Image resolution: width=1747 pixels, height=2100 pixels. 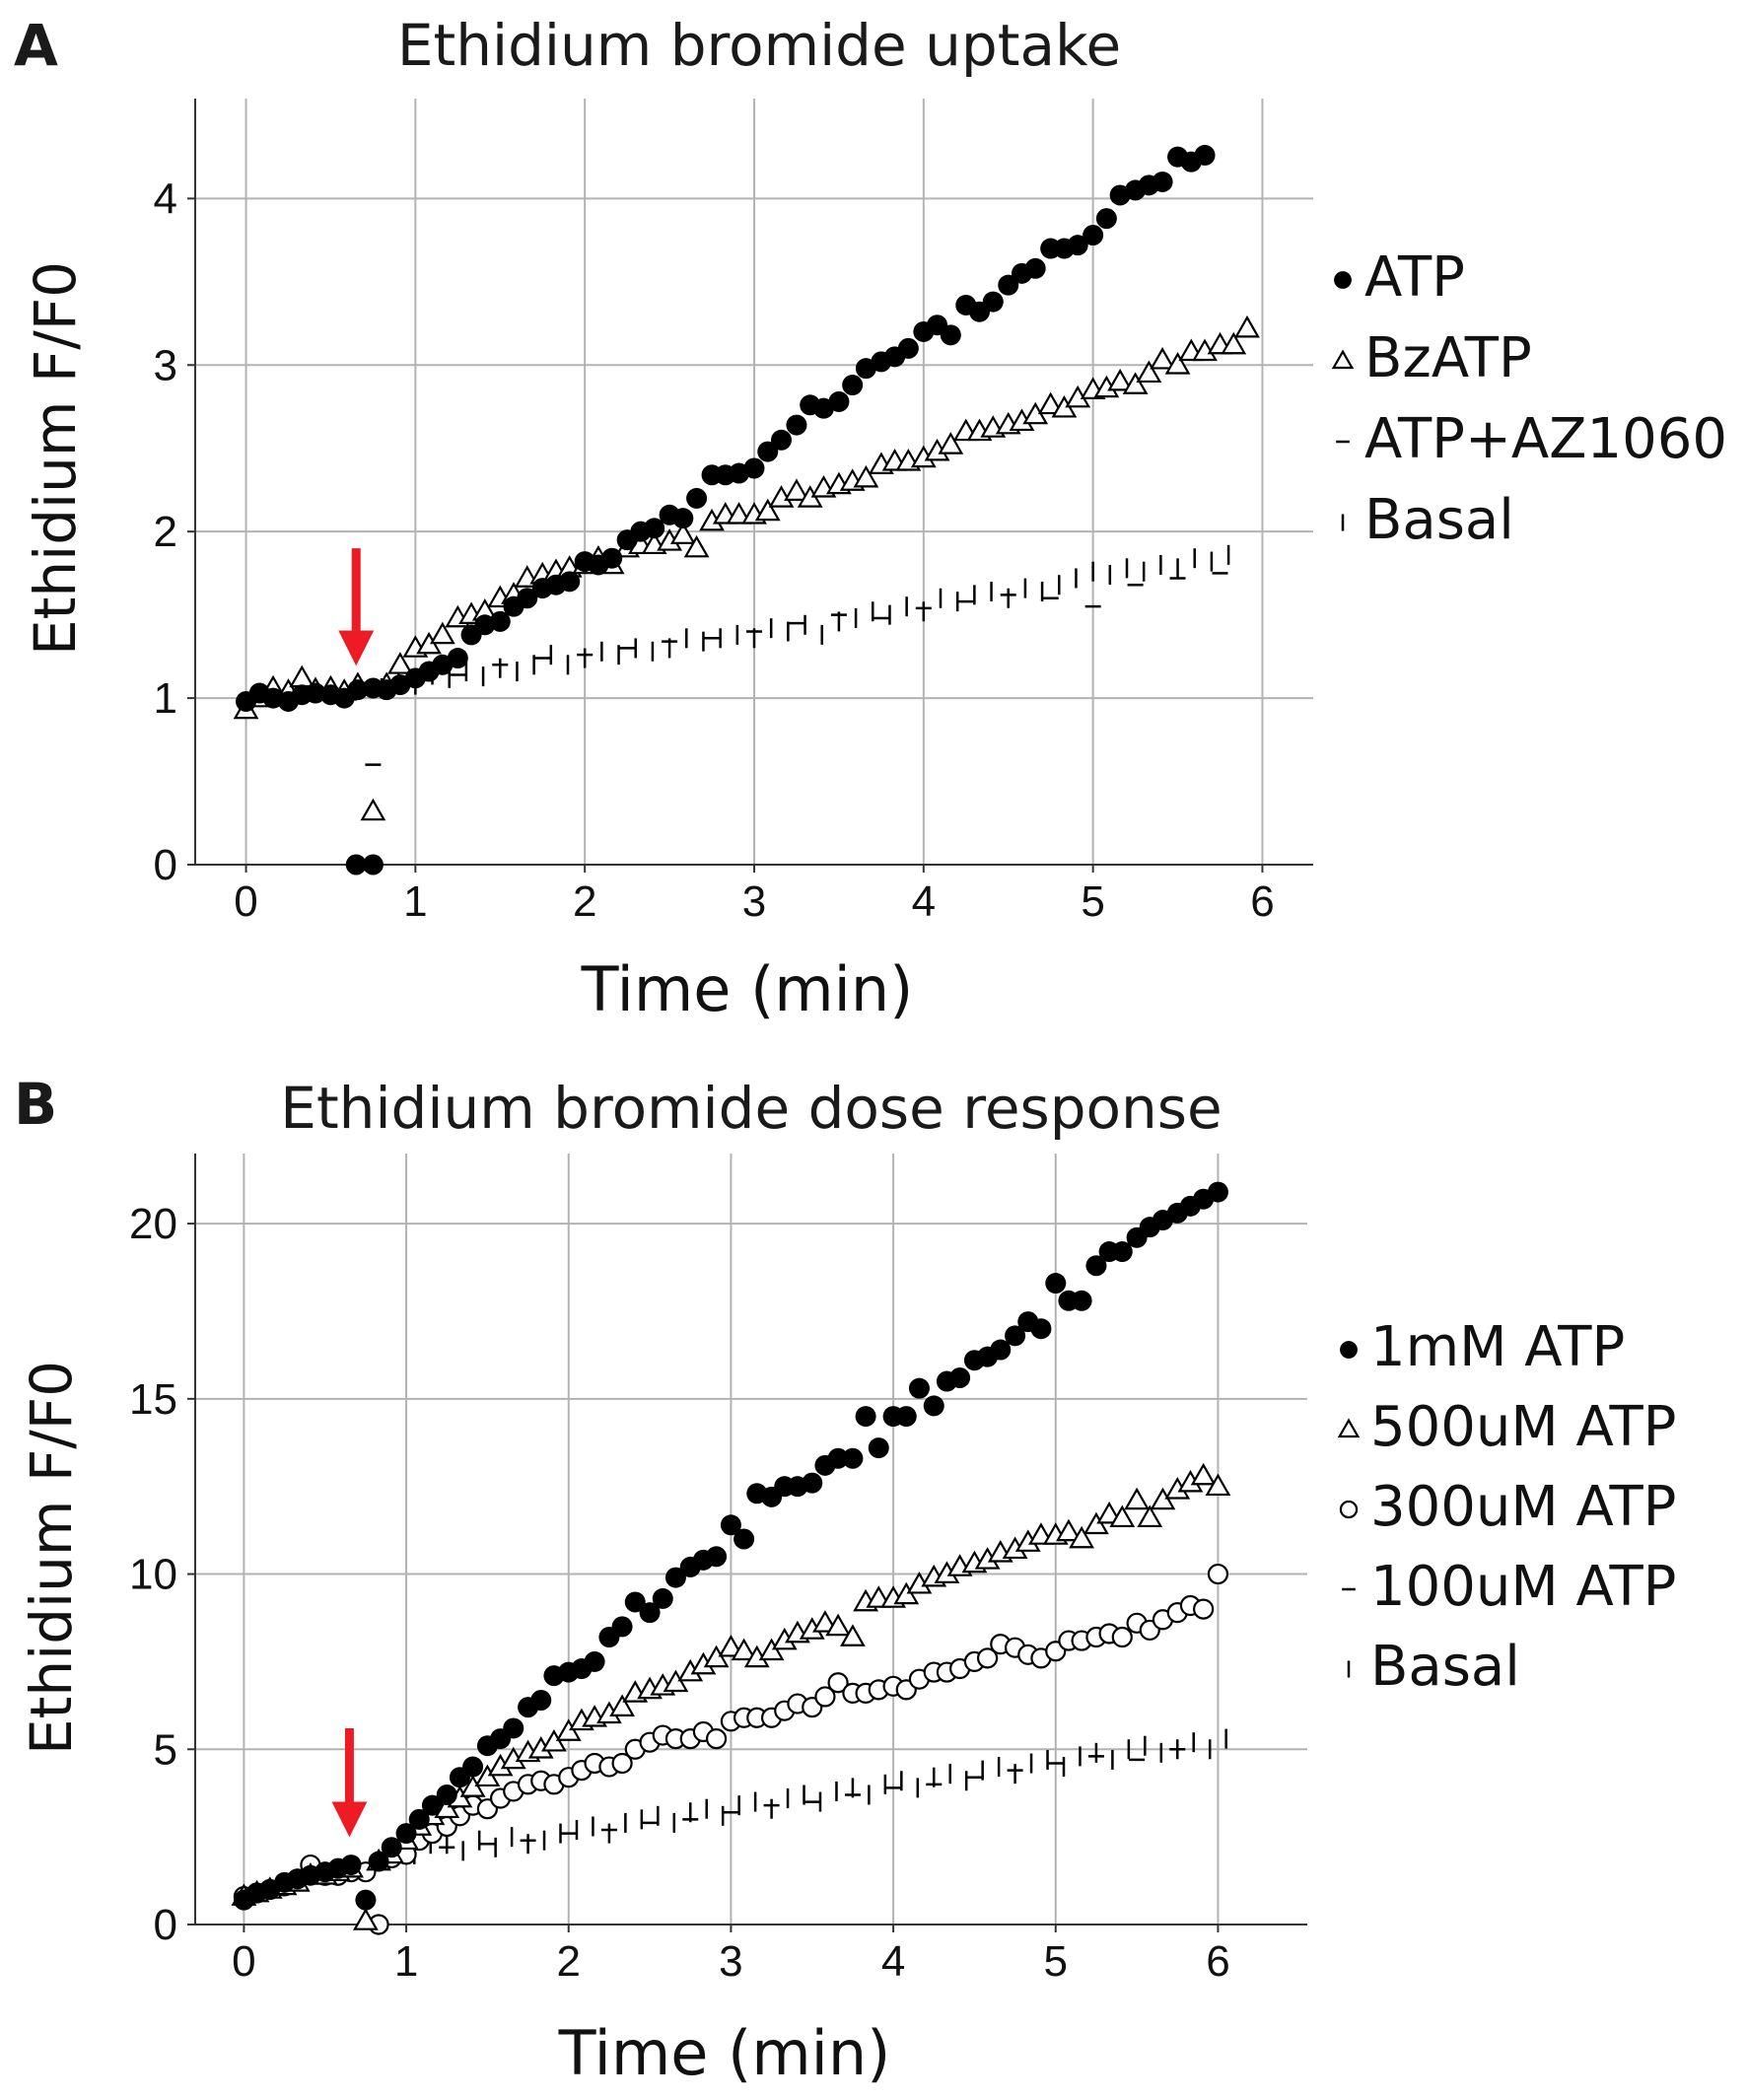 What do you see at coordinates (165, 698) in the screenshot?
I see `panel-a-ytick-label-1: 1` at bounding box center [165, 698].